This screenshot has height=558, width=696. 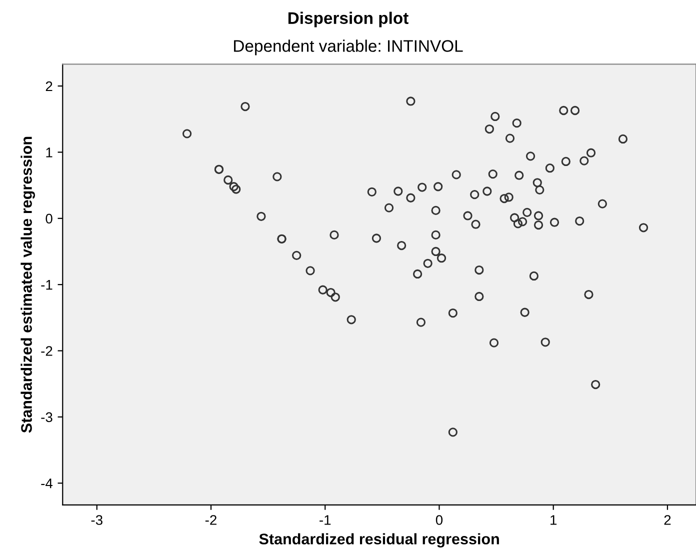 What do you see at coordinates (46, 417) in the screenshot?
I see `y-tick-label: -3` at bounding box center [46, 417].